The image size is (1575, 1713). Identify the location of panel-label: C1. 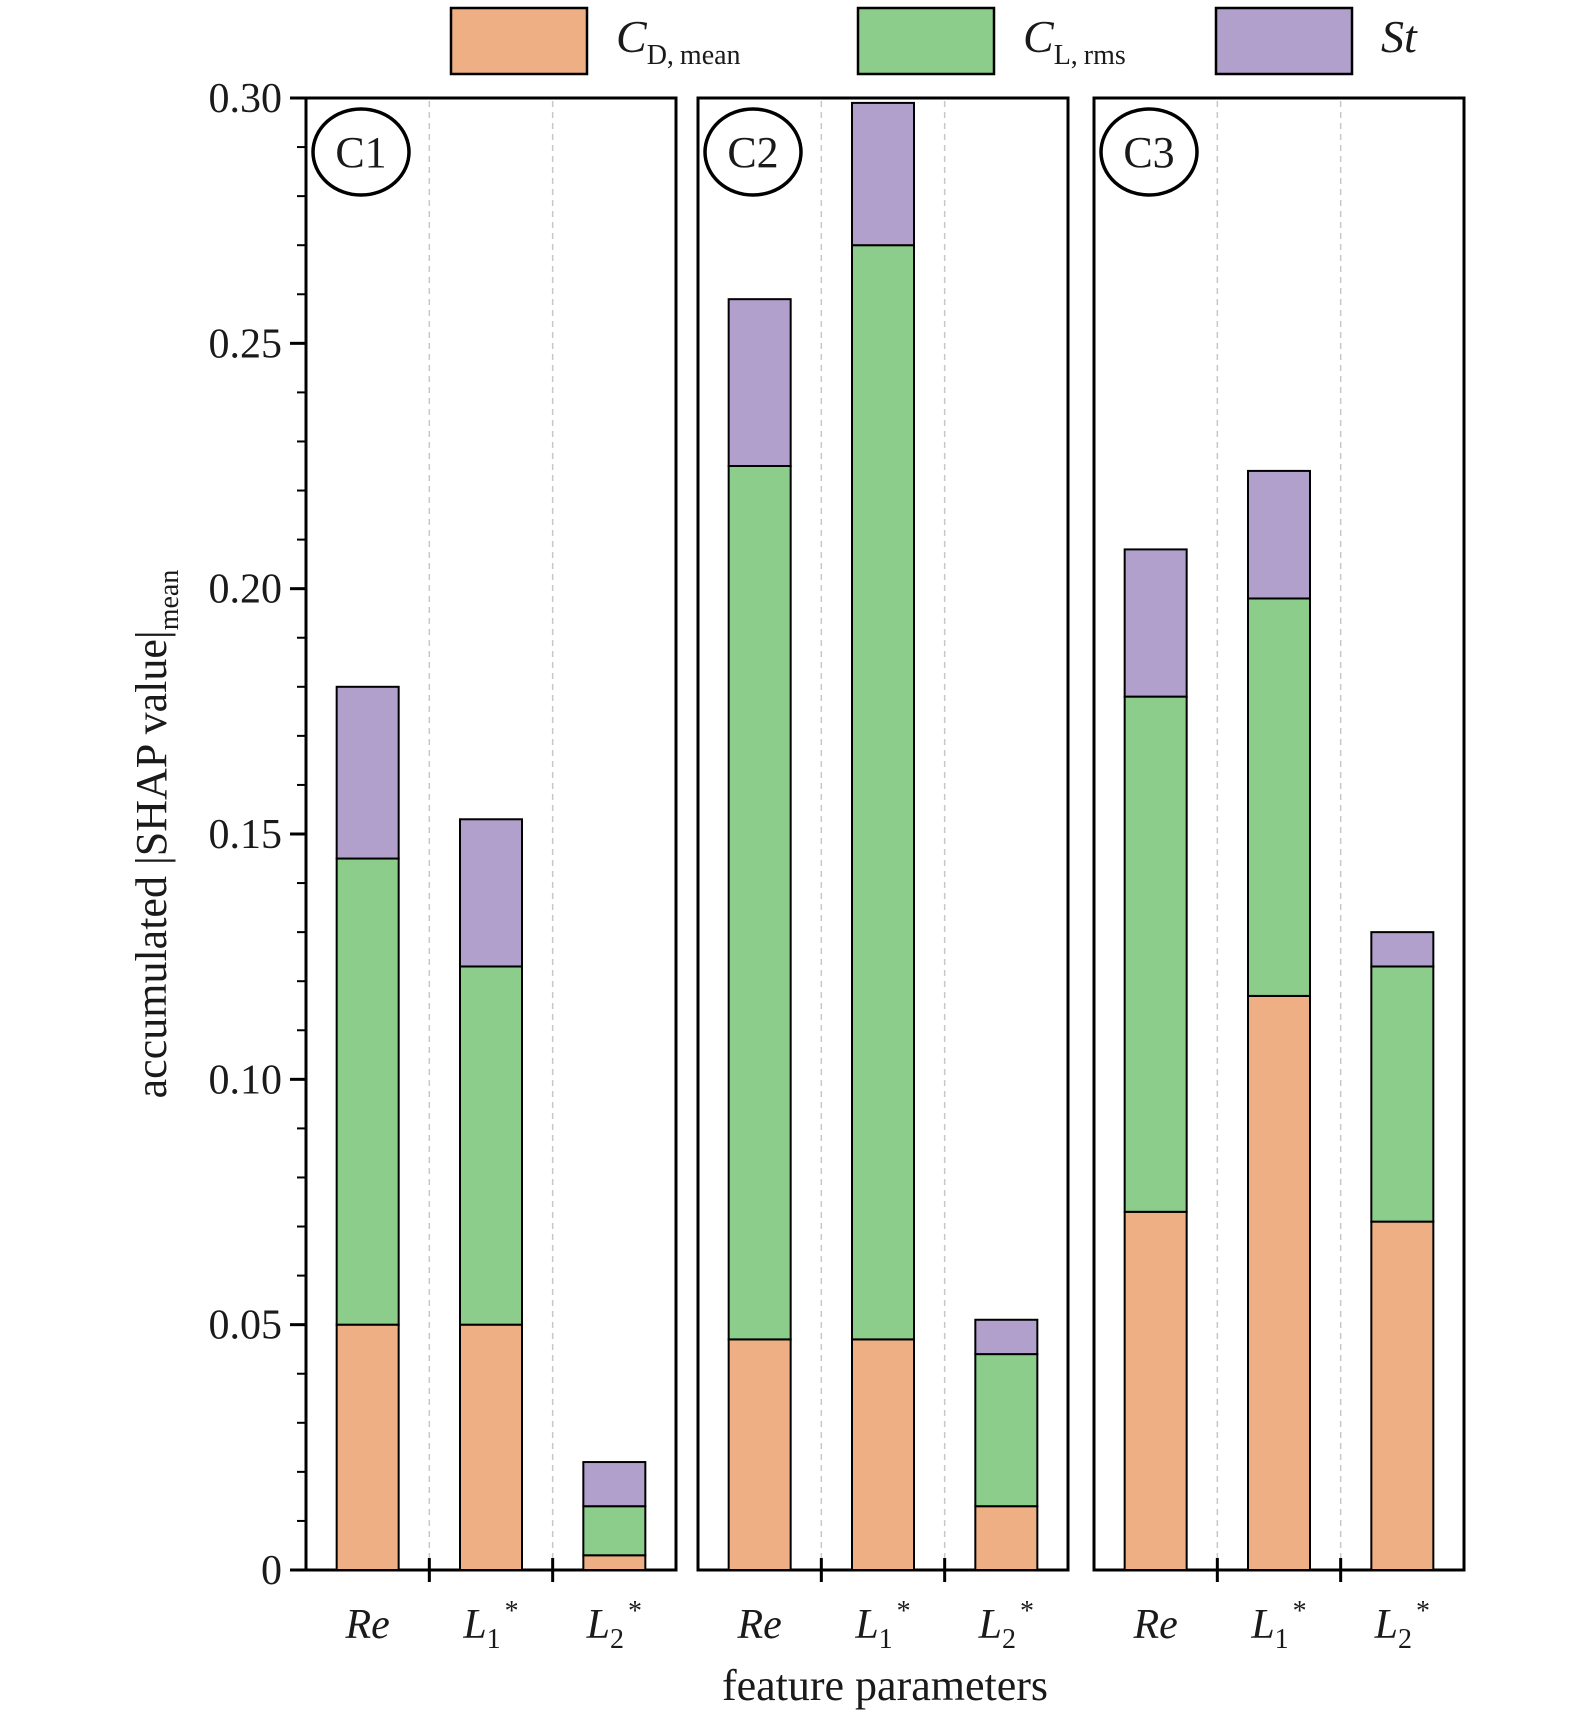
(360, 152).